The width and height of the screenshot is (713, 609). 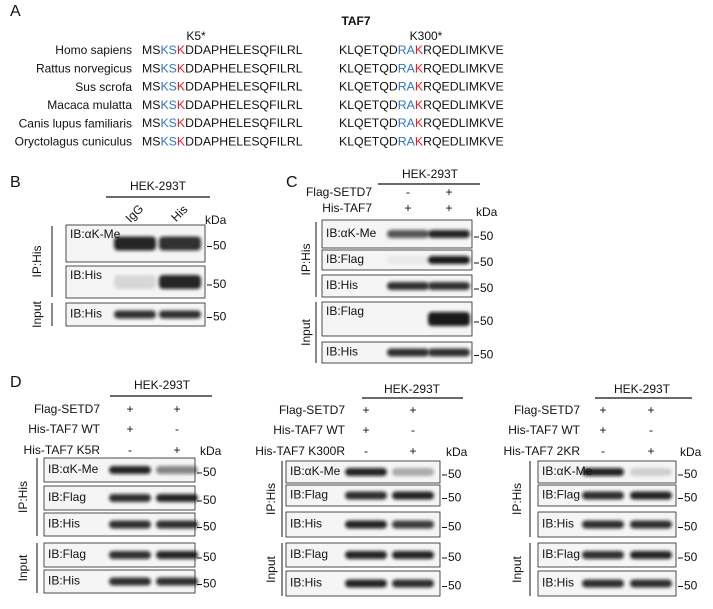 What do you see at coordinates (64, 429) in the screenshot?
I see `condition-name: His-TAF7 WT` at bounding box center [64, 429].